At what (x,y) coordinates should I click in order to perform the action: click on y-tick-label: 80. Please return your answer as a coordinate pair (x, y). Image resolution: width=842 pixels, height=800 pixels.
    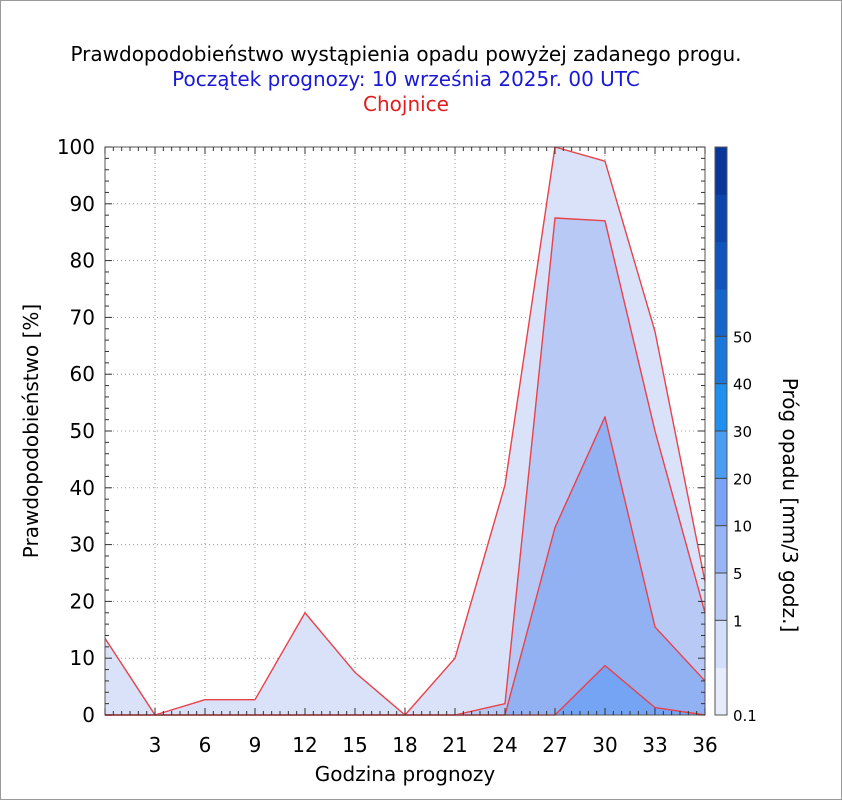
    Looking at the image, I should click on (82, 261).